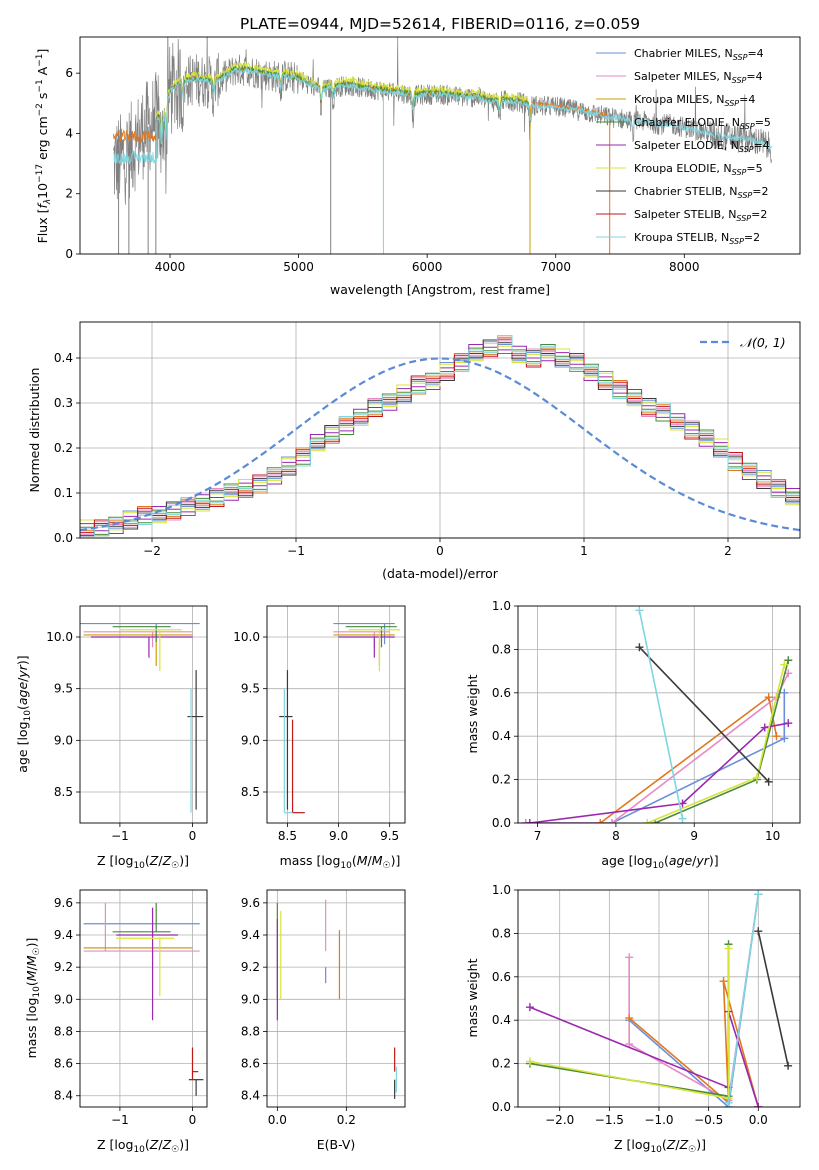 The height and width of the screenshot is (1170, 819). Describe the element at coordinates (501, 1064) in the screenshot. I see `y-tick-label: 0.2` at that location.